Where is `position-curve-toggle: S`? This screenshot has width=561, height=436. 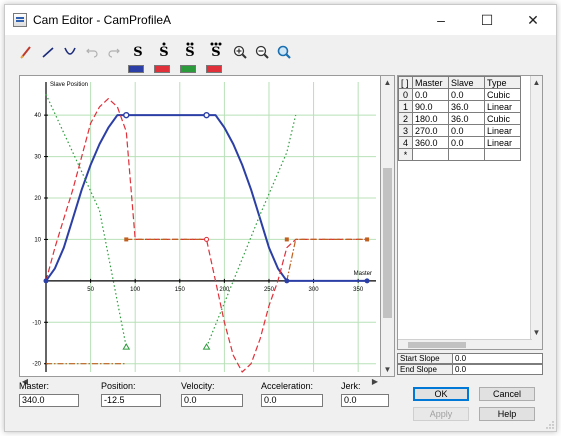 position-curve-toggle: S is located at coordinates (138, 57).